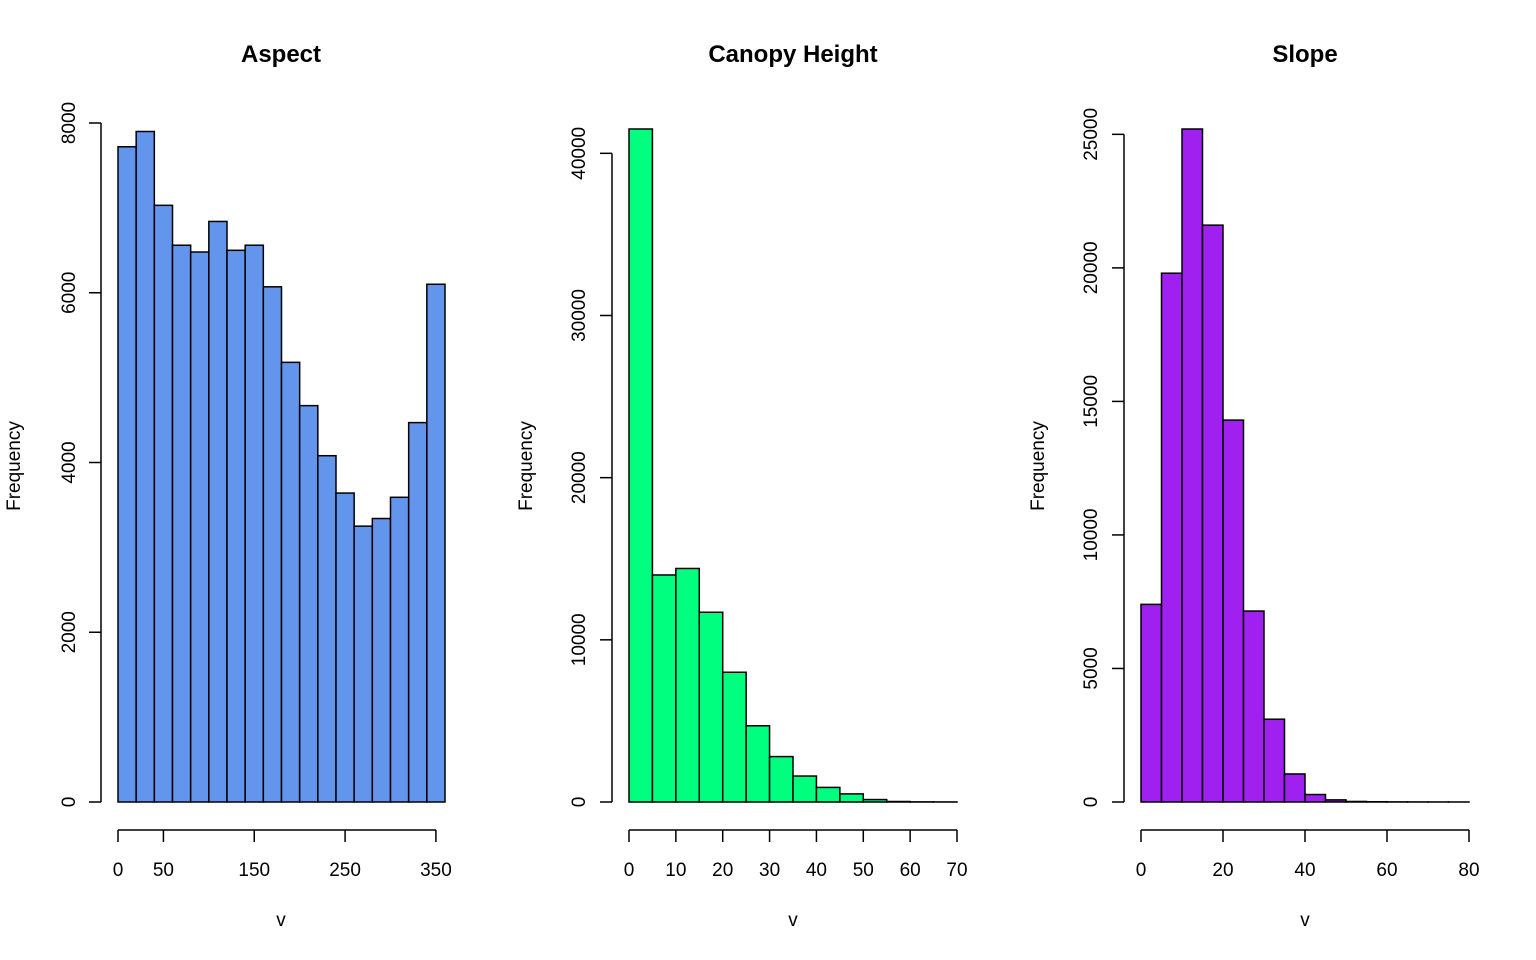  I want to click on x-tick-label: 10, so click(675, 870).